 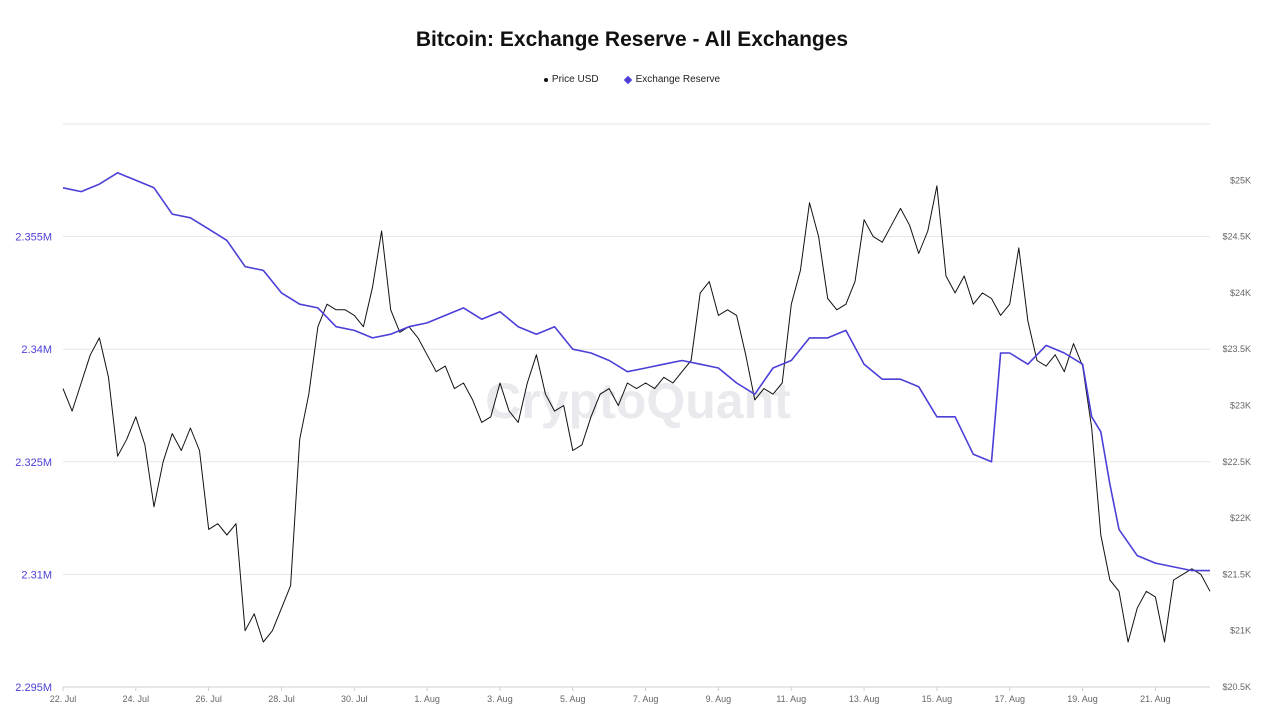 What do you see at coordinates (427, 699) in the screenshot?
I see `x-tick-label: 1. Aug` at bounding box center [427, 699].